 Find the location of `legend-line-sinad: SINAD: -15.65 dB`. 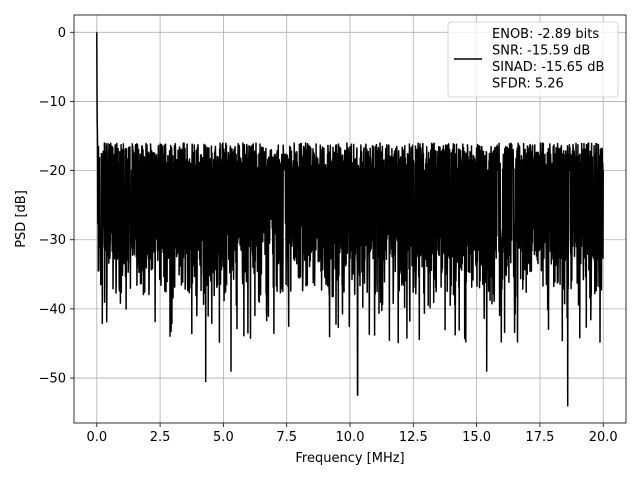

legend-line-sinad: SINAD: -15.65 dB is located at coordinates (548, 67).